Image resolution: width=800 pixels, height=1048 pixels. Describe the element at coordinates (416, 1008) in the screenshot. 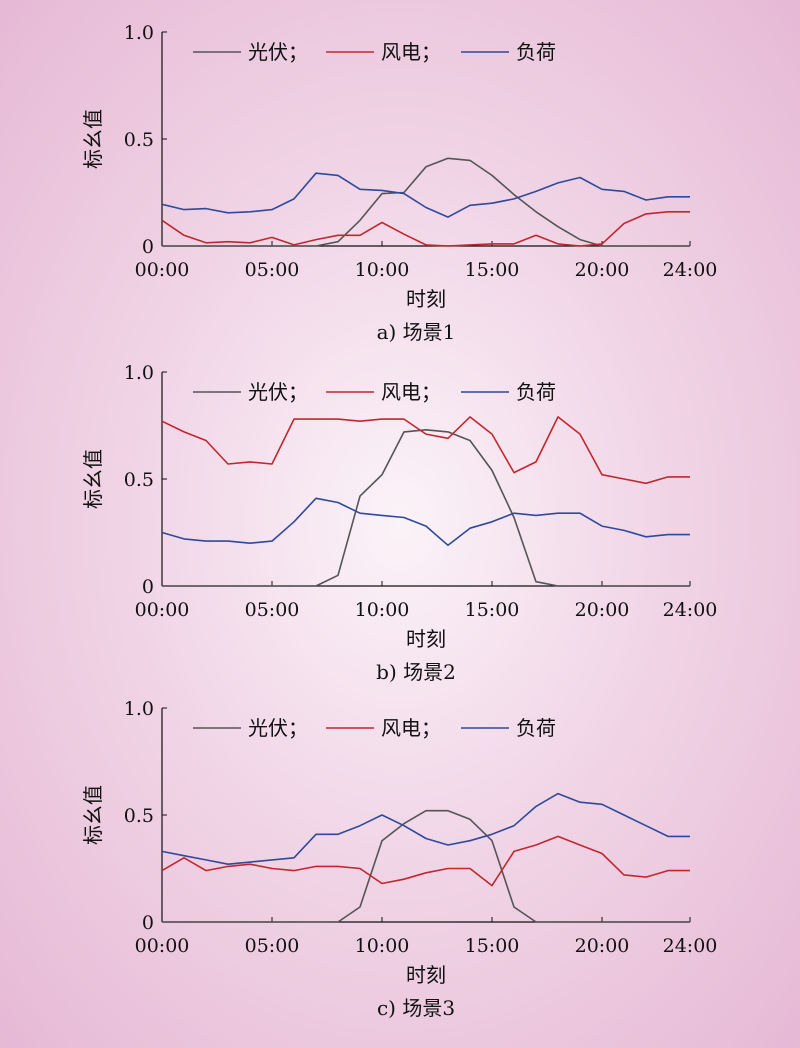

I see `panel-caption: c) 场景3` at that location.